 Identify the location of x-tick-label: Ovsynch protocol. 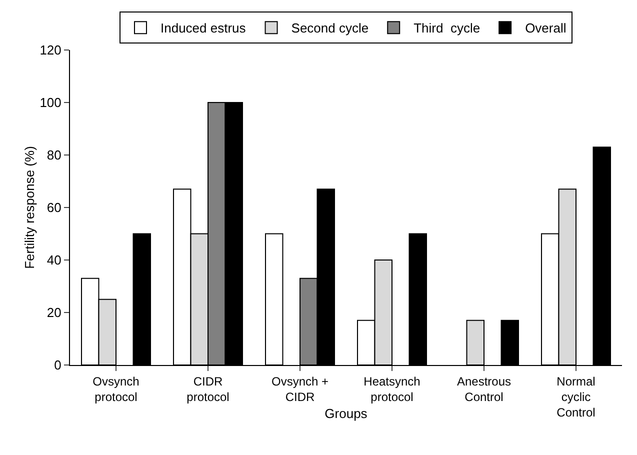
(116, 389).